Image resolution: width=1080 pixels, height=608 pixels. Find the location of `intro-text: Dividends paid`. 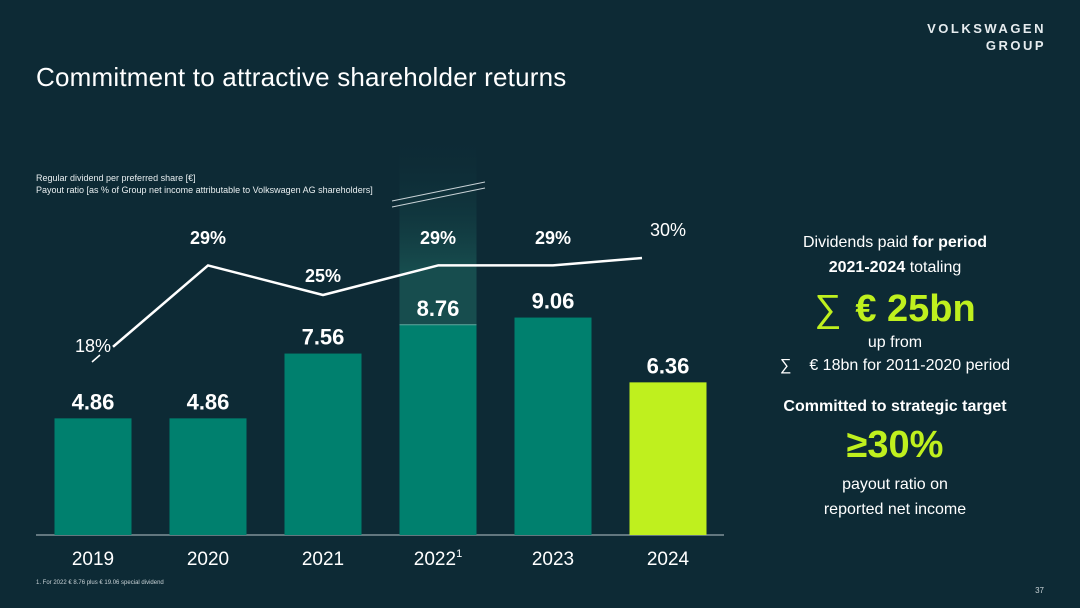

intro-text: Dividends paid is located at coordinates (855, 242).